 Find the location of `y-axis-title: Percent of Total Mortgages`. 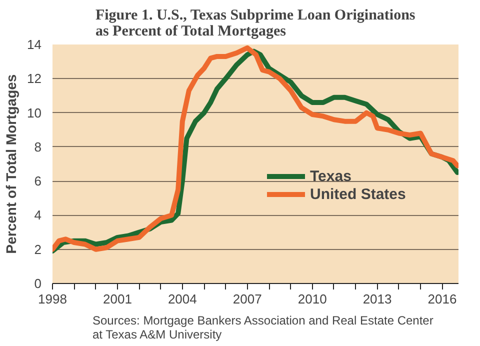

y-axis-title: Percent of Total Mortgages is located at coordinates (11, 164).